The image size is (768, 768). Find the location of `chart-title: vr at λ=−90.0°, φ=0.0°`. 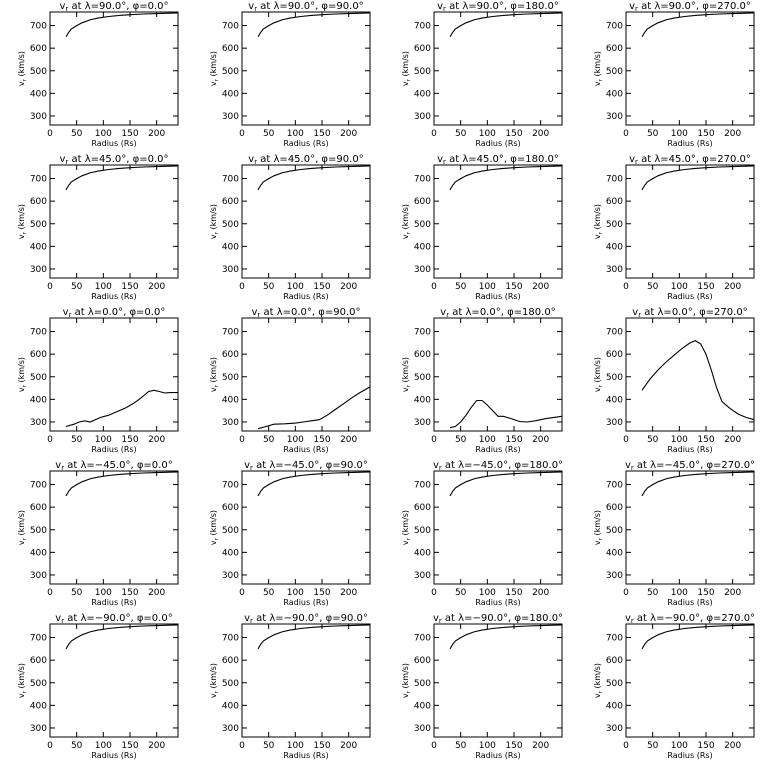

chart-title: vr at λ=−90.0°, φ=0.0° is located at coordinates (113, 619).